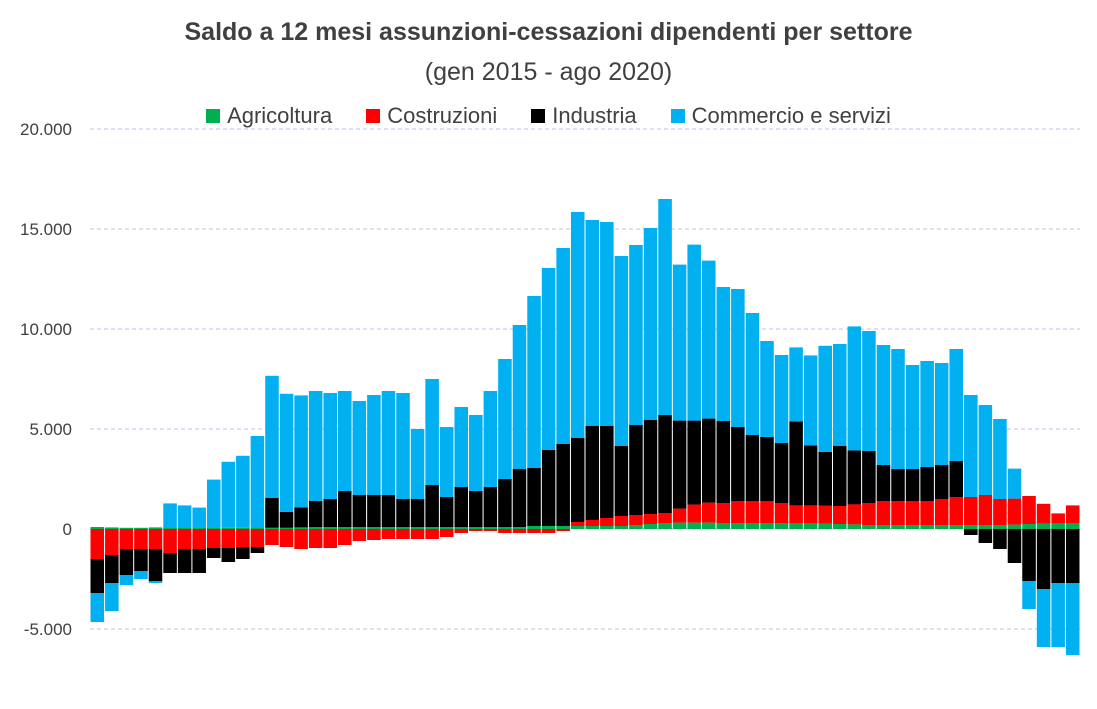  Describe the element at coordinates (46, 329) in the screenshot. I see `y-tick-label: 10.000` at that location.